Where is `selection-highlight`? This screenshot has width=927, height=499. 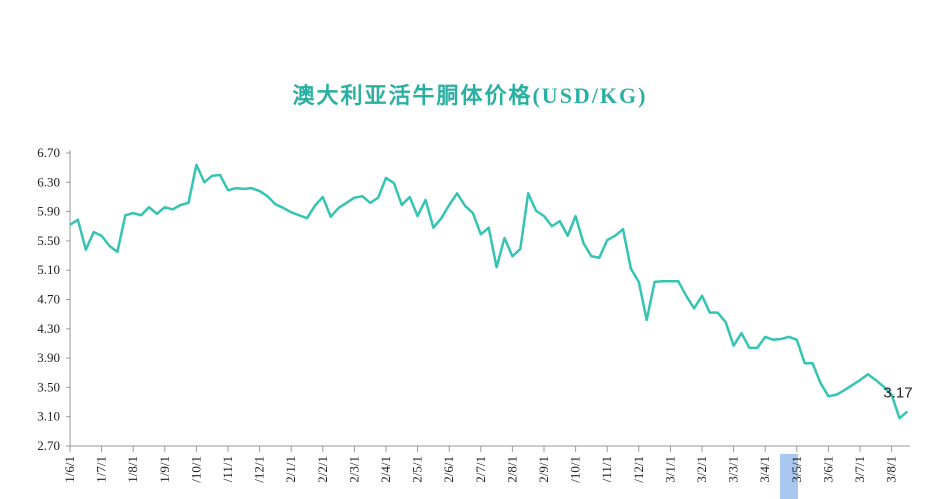 selection-highlight is located at coordinates (789, 476).